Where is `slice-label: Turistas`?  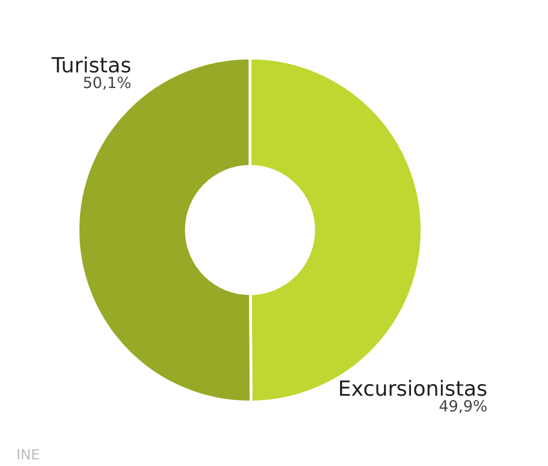
slice-label: Turistas is located at coordinates (90, 64).